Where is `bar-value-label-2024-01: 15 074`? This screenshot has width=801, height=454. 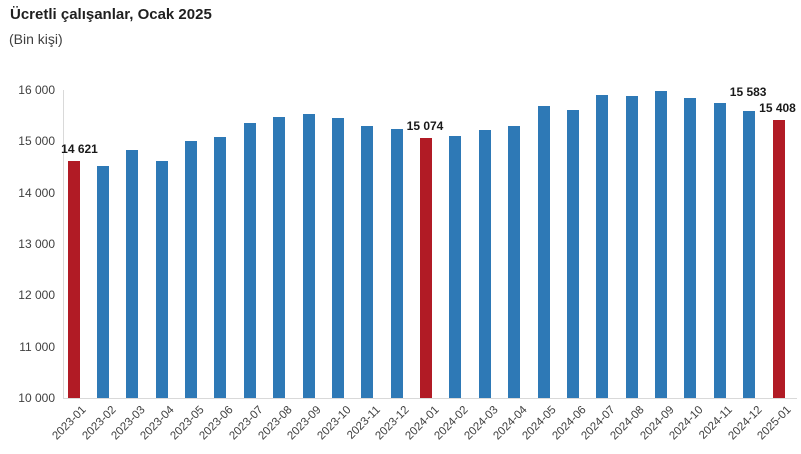
bar-value-label-2024-01: 15 074 is located at coordinates (425, 125).